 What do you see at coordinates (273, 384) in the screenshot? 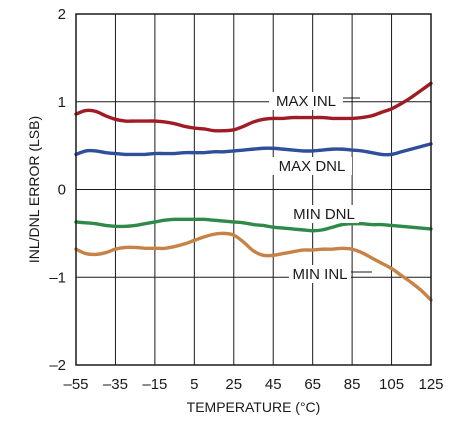
I see `x-tick-label: 45` at bounding box center [273, 384].